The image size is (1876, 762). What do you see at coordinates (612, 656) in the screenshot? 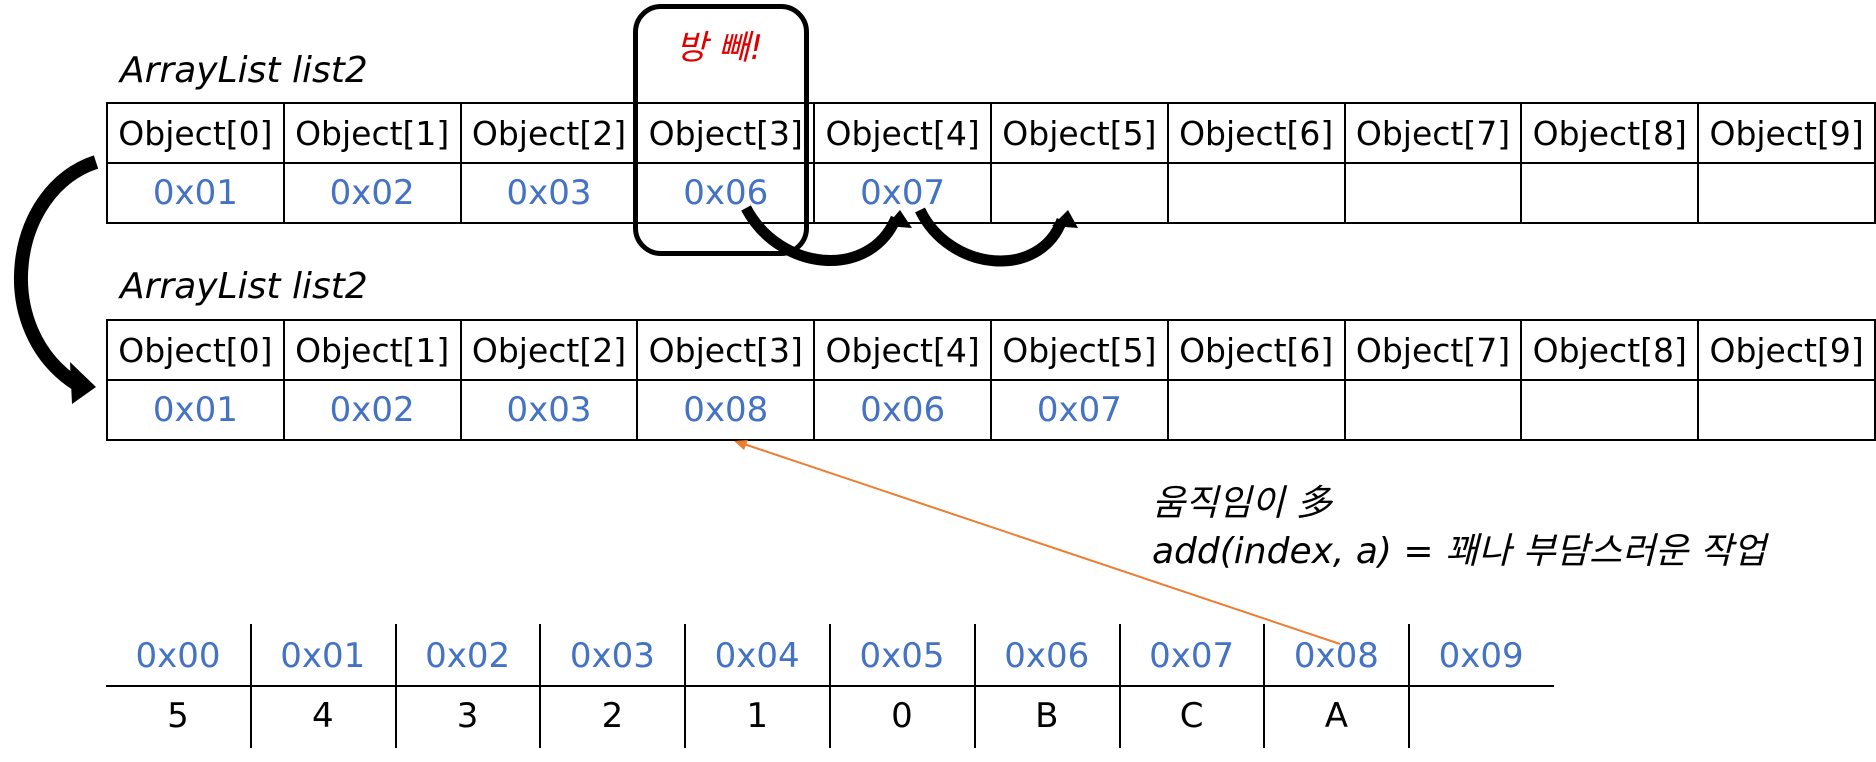
I see `memory-address: 0x03` at bounding box center [612, 656].